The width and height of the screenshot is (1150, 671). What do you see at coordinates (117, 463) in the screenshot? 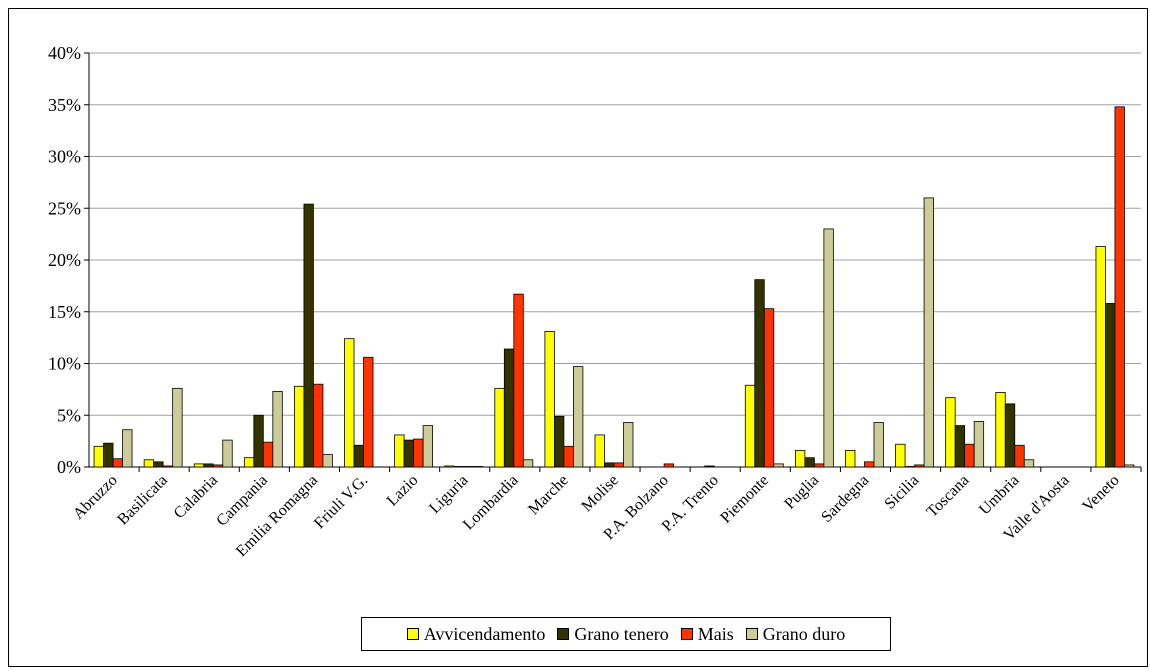
I see `bar-abruzzo-mais` at bounding box center [117, 463].